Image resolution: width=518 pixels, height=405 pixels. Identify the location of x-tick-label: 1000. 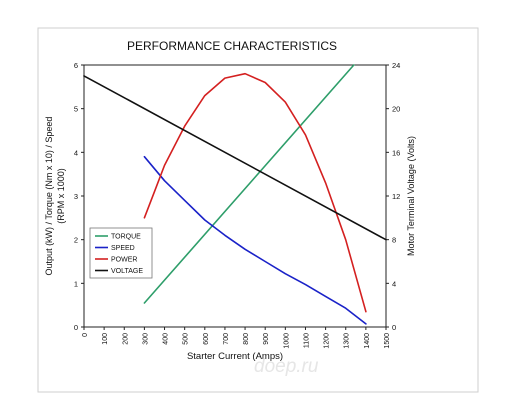
(286, 341).